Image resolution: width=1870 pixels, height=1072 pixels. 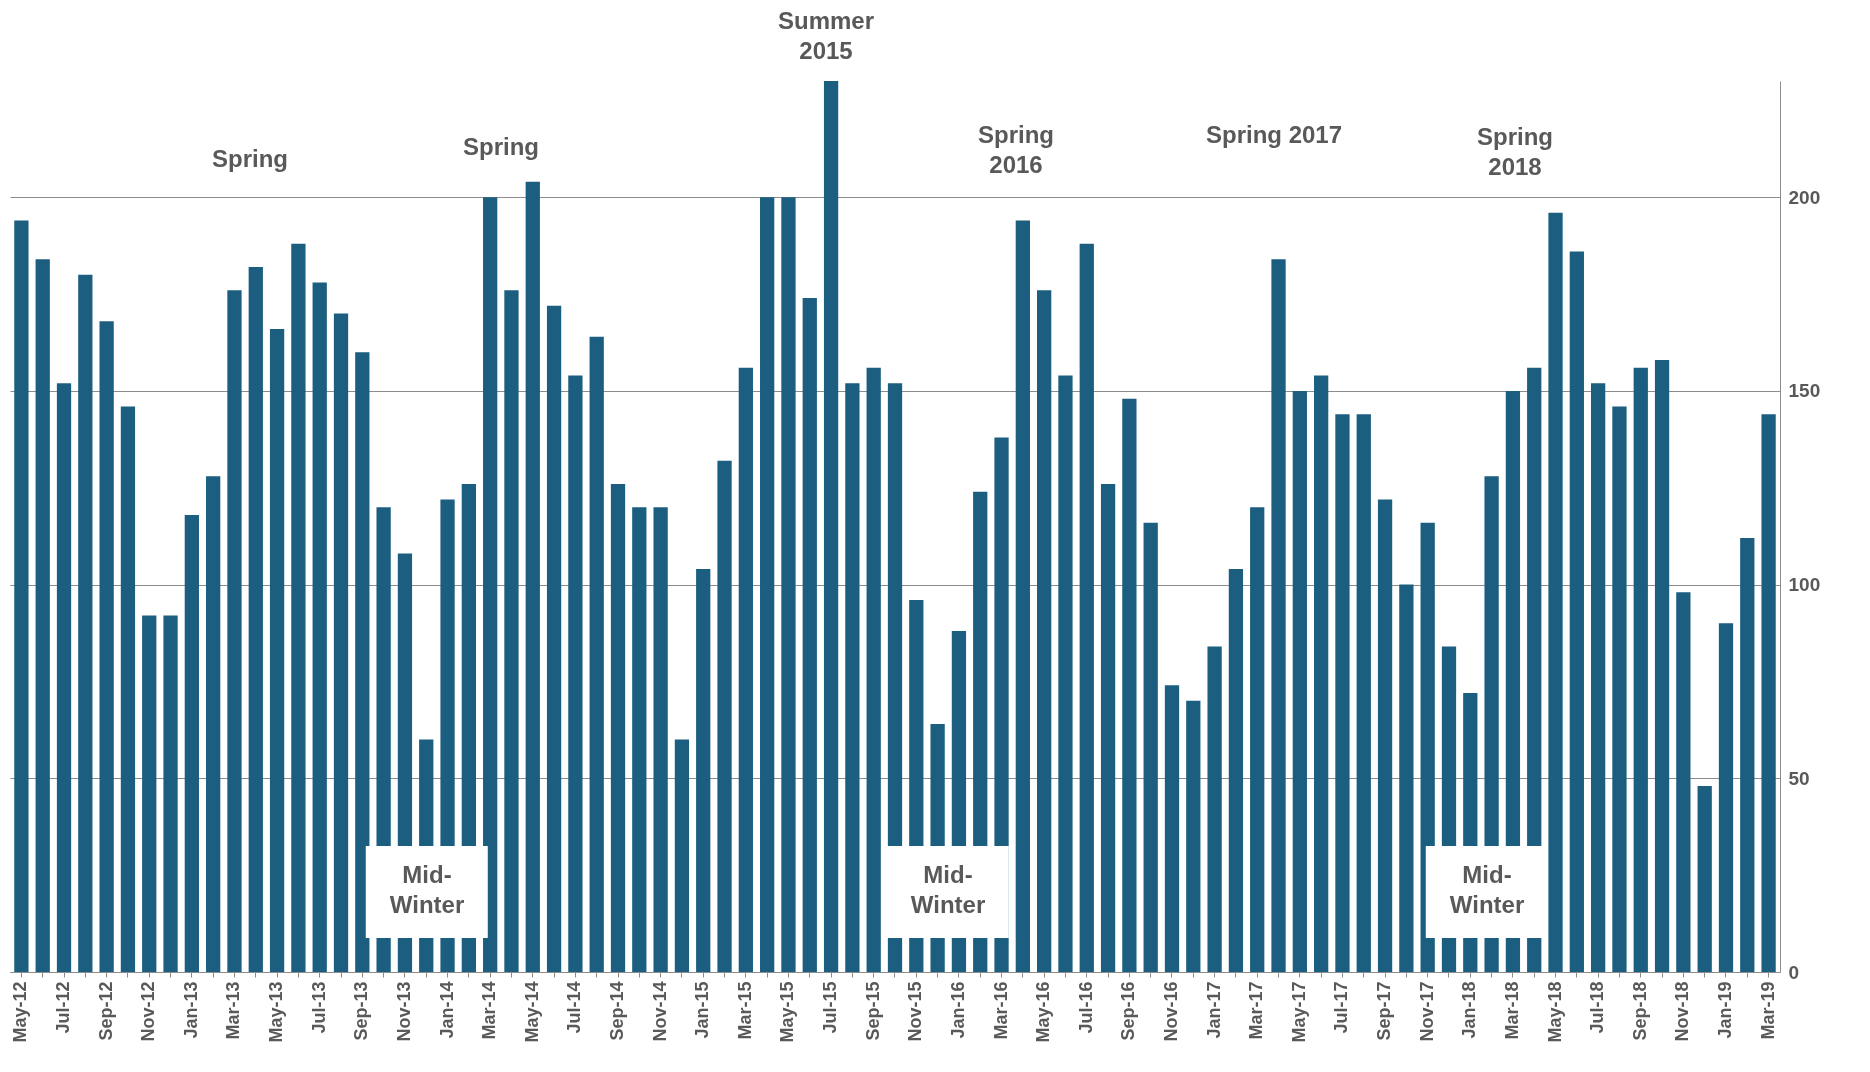 I want to click on x-tick-label: Mar-17, so click(x=1256, y=1010).